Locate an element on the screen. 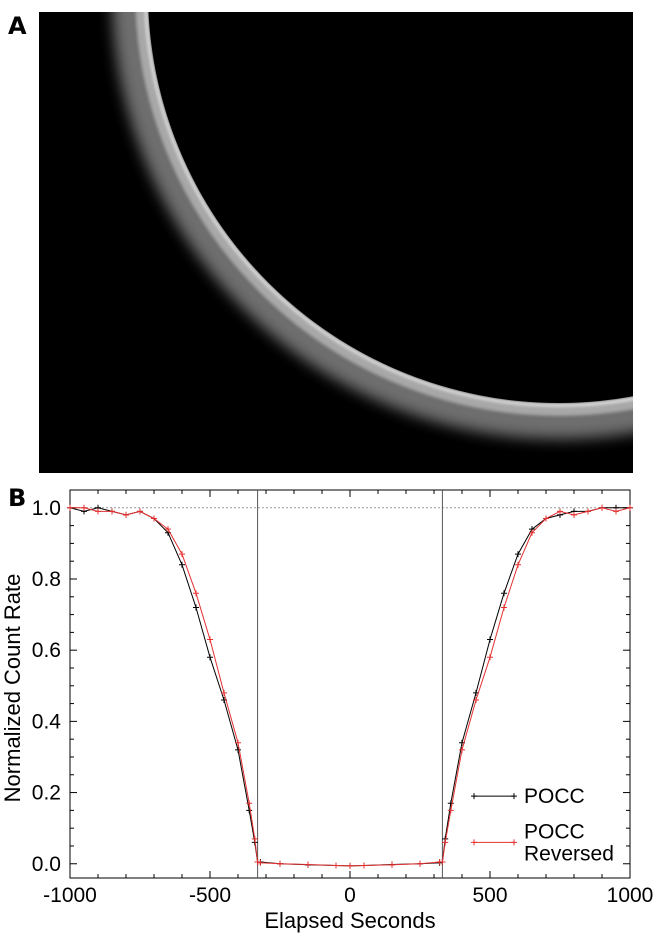 Image resolution: width=662 pixels, height=937 pixels. x-tick-label: 0 is located at coordinates (350, 895).